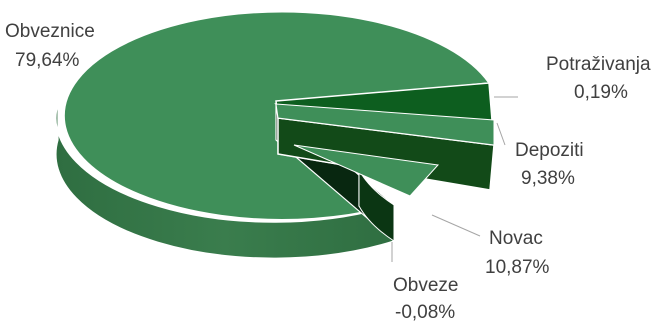 The width and height of the screenshot is (664, 321). I want to click on label-depoziti-value: 9,38%, so click(548, 178).